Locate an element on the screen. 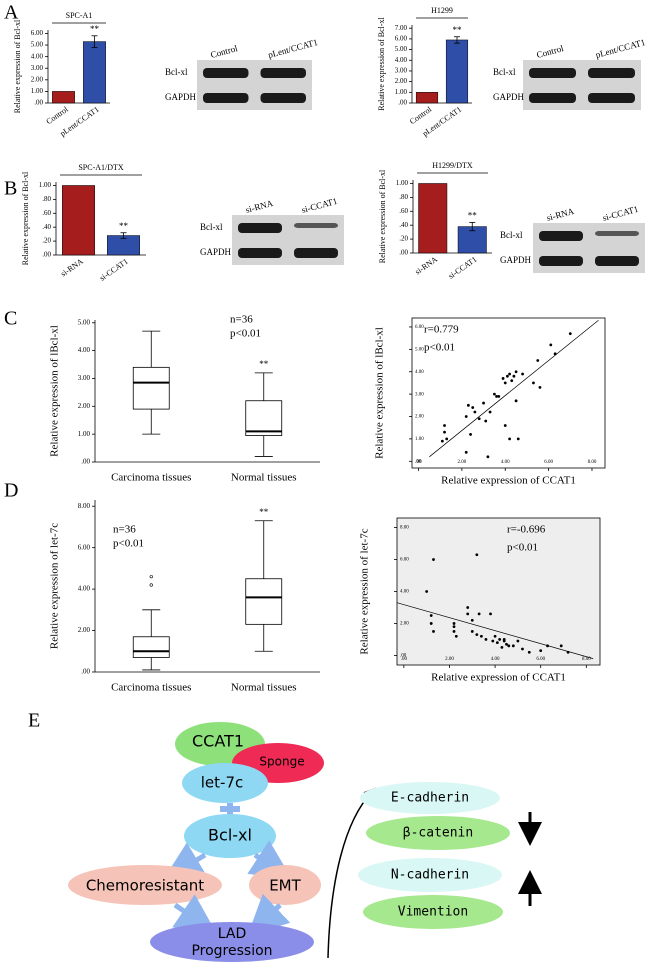  node-label: LAD is located at coordinates (232, 934).